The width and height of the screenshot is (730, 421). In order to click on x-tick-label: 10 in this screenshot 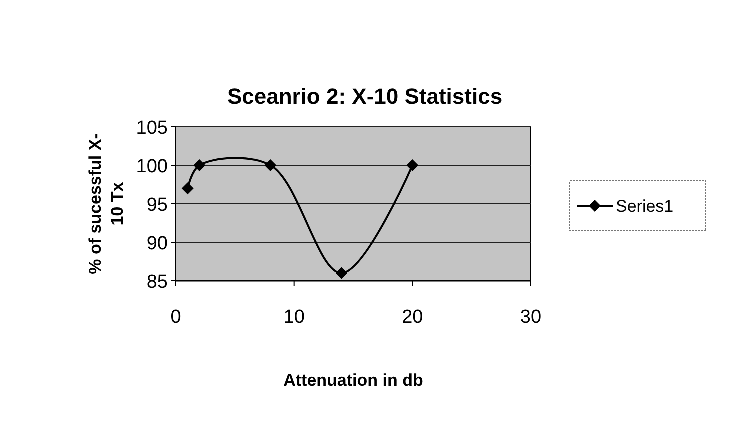, I will do `click(294, 317)`.